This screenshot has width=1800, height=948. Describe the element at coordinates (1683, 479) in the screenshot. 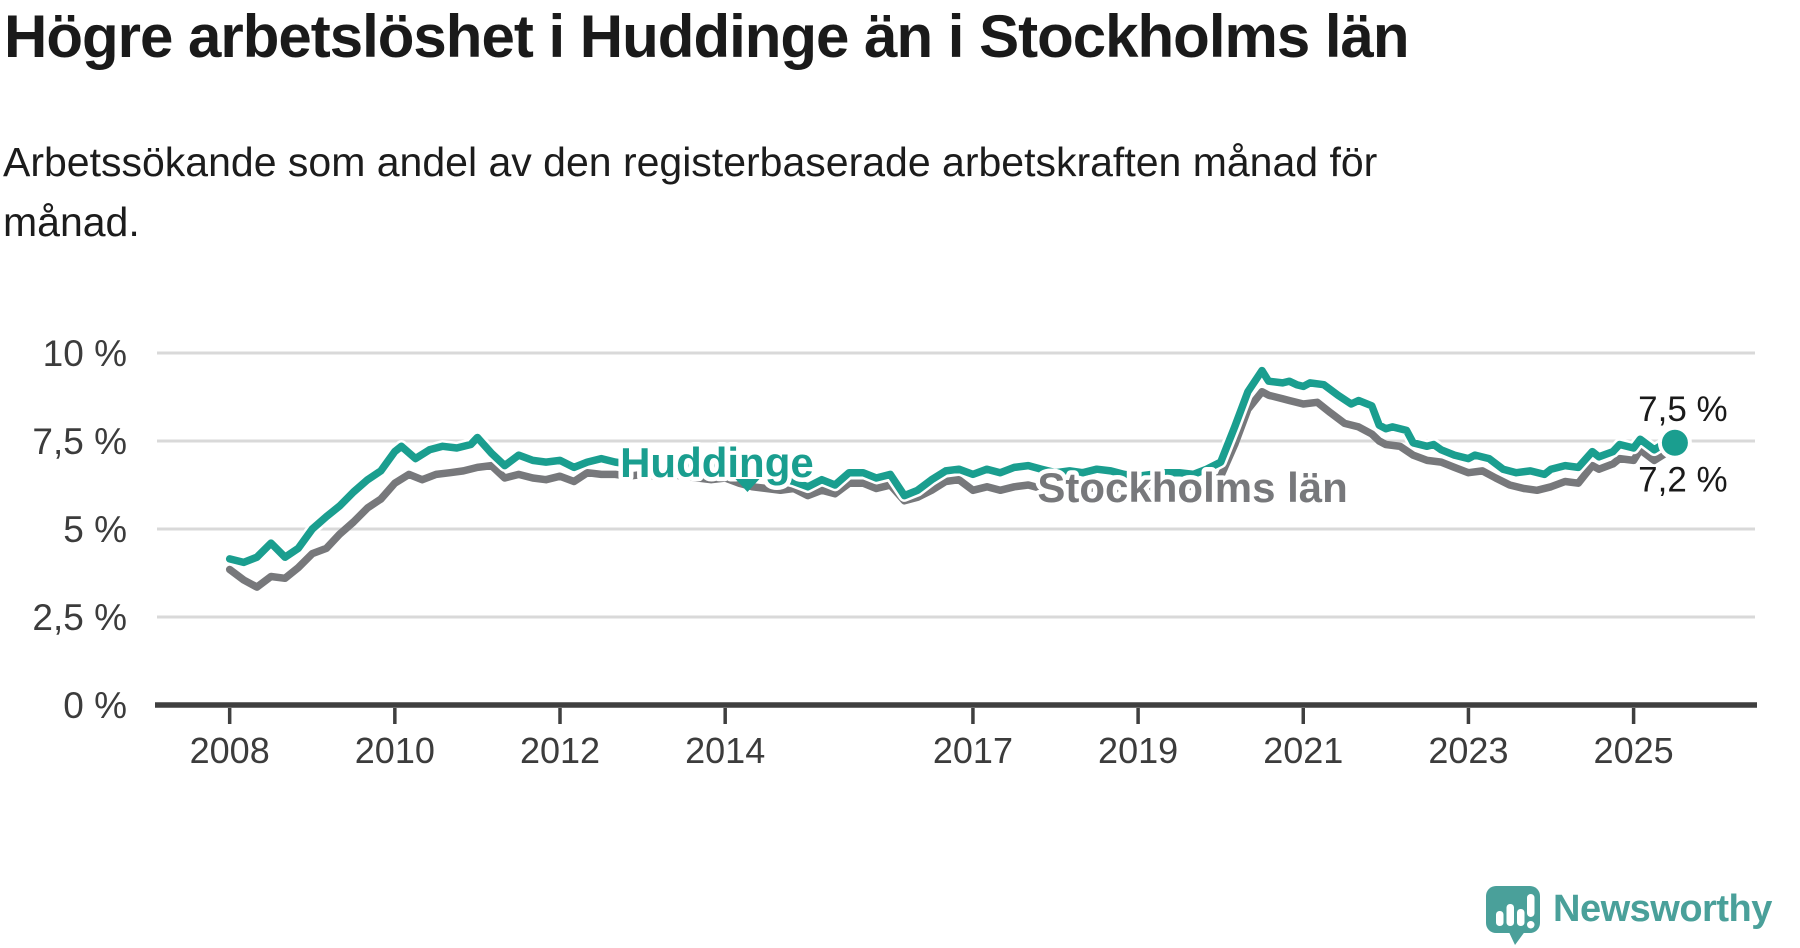

I see `stockholm-end-value: 7,2 %` at that location.